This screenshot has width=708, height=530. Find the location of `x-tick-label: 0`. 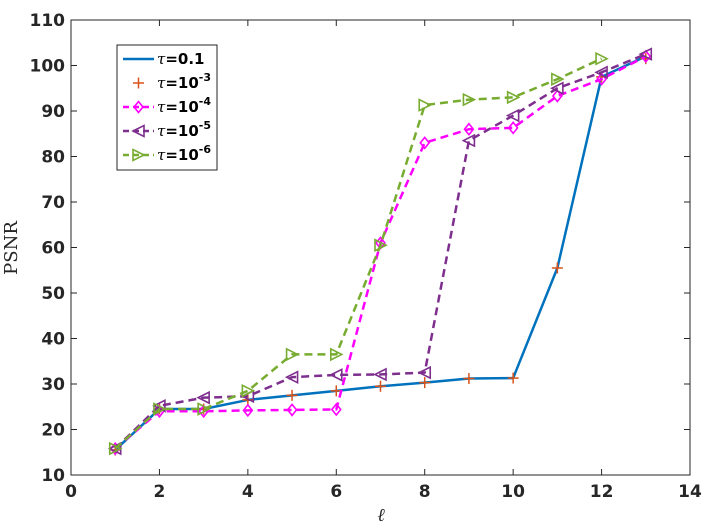

x-tick-label: 0 is located at coordinates (71, 492).